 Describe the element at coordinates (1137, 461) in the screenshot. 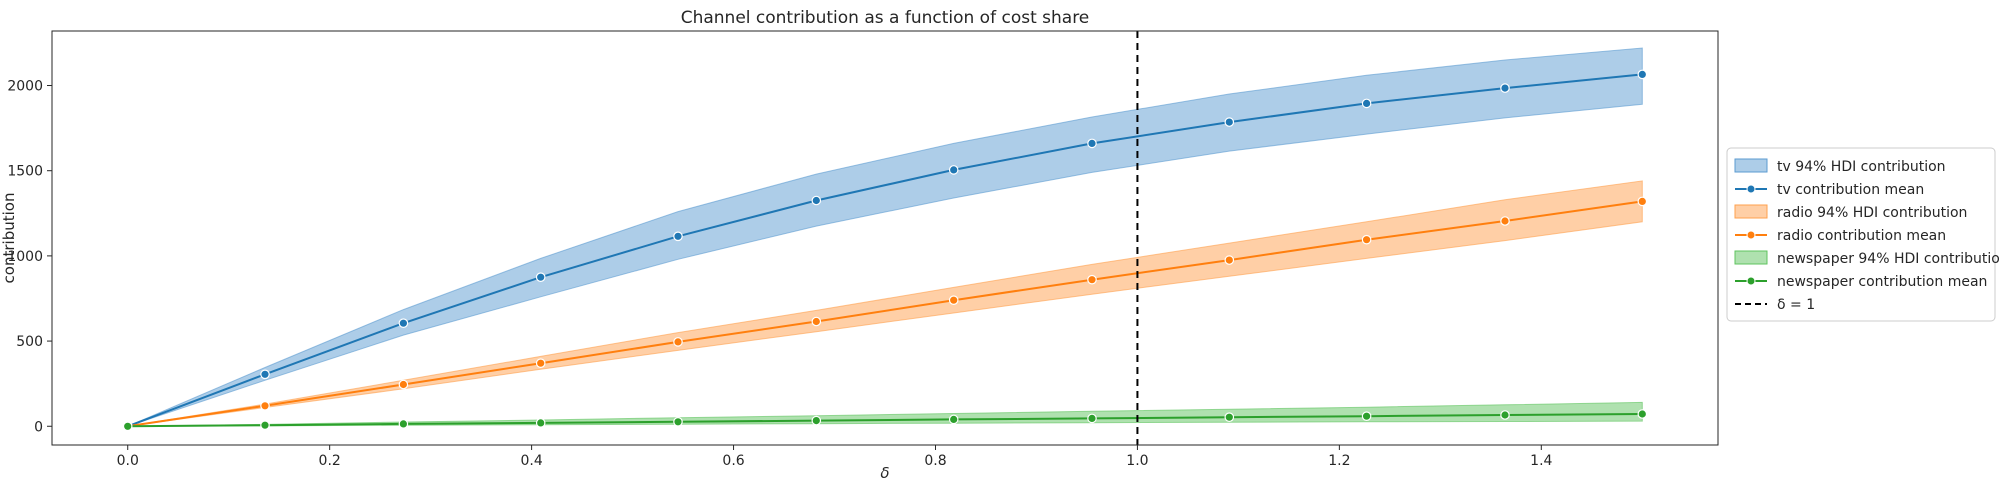

I see `x-tick-label: 1.0` at that location.